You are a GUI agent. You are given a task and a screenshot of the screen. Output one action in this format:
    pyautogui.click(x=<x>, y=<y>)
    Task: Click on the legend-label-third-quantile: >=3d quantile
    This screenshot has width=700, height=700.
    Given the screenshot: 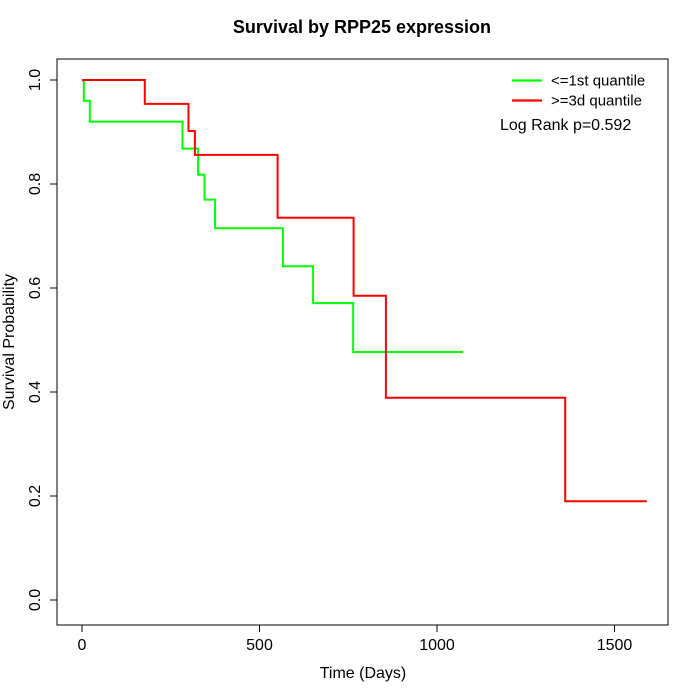 What is the action you would take?
    pyautogui.click(x=596, y=101)
    